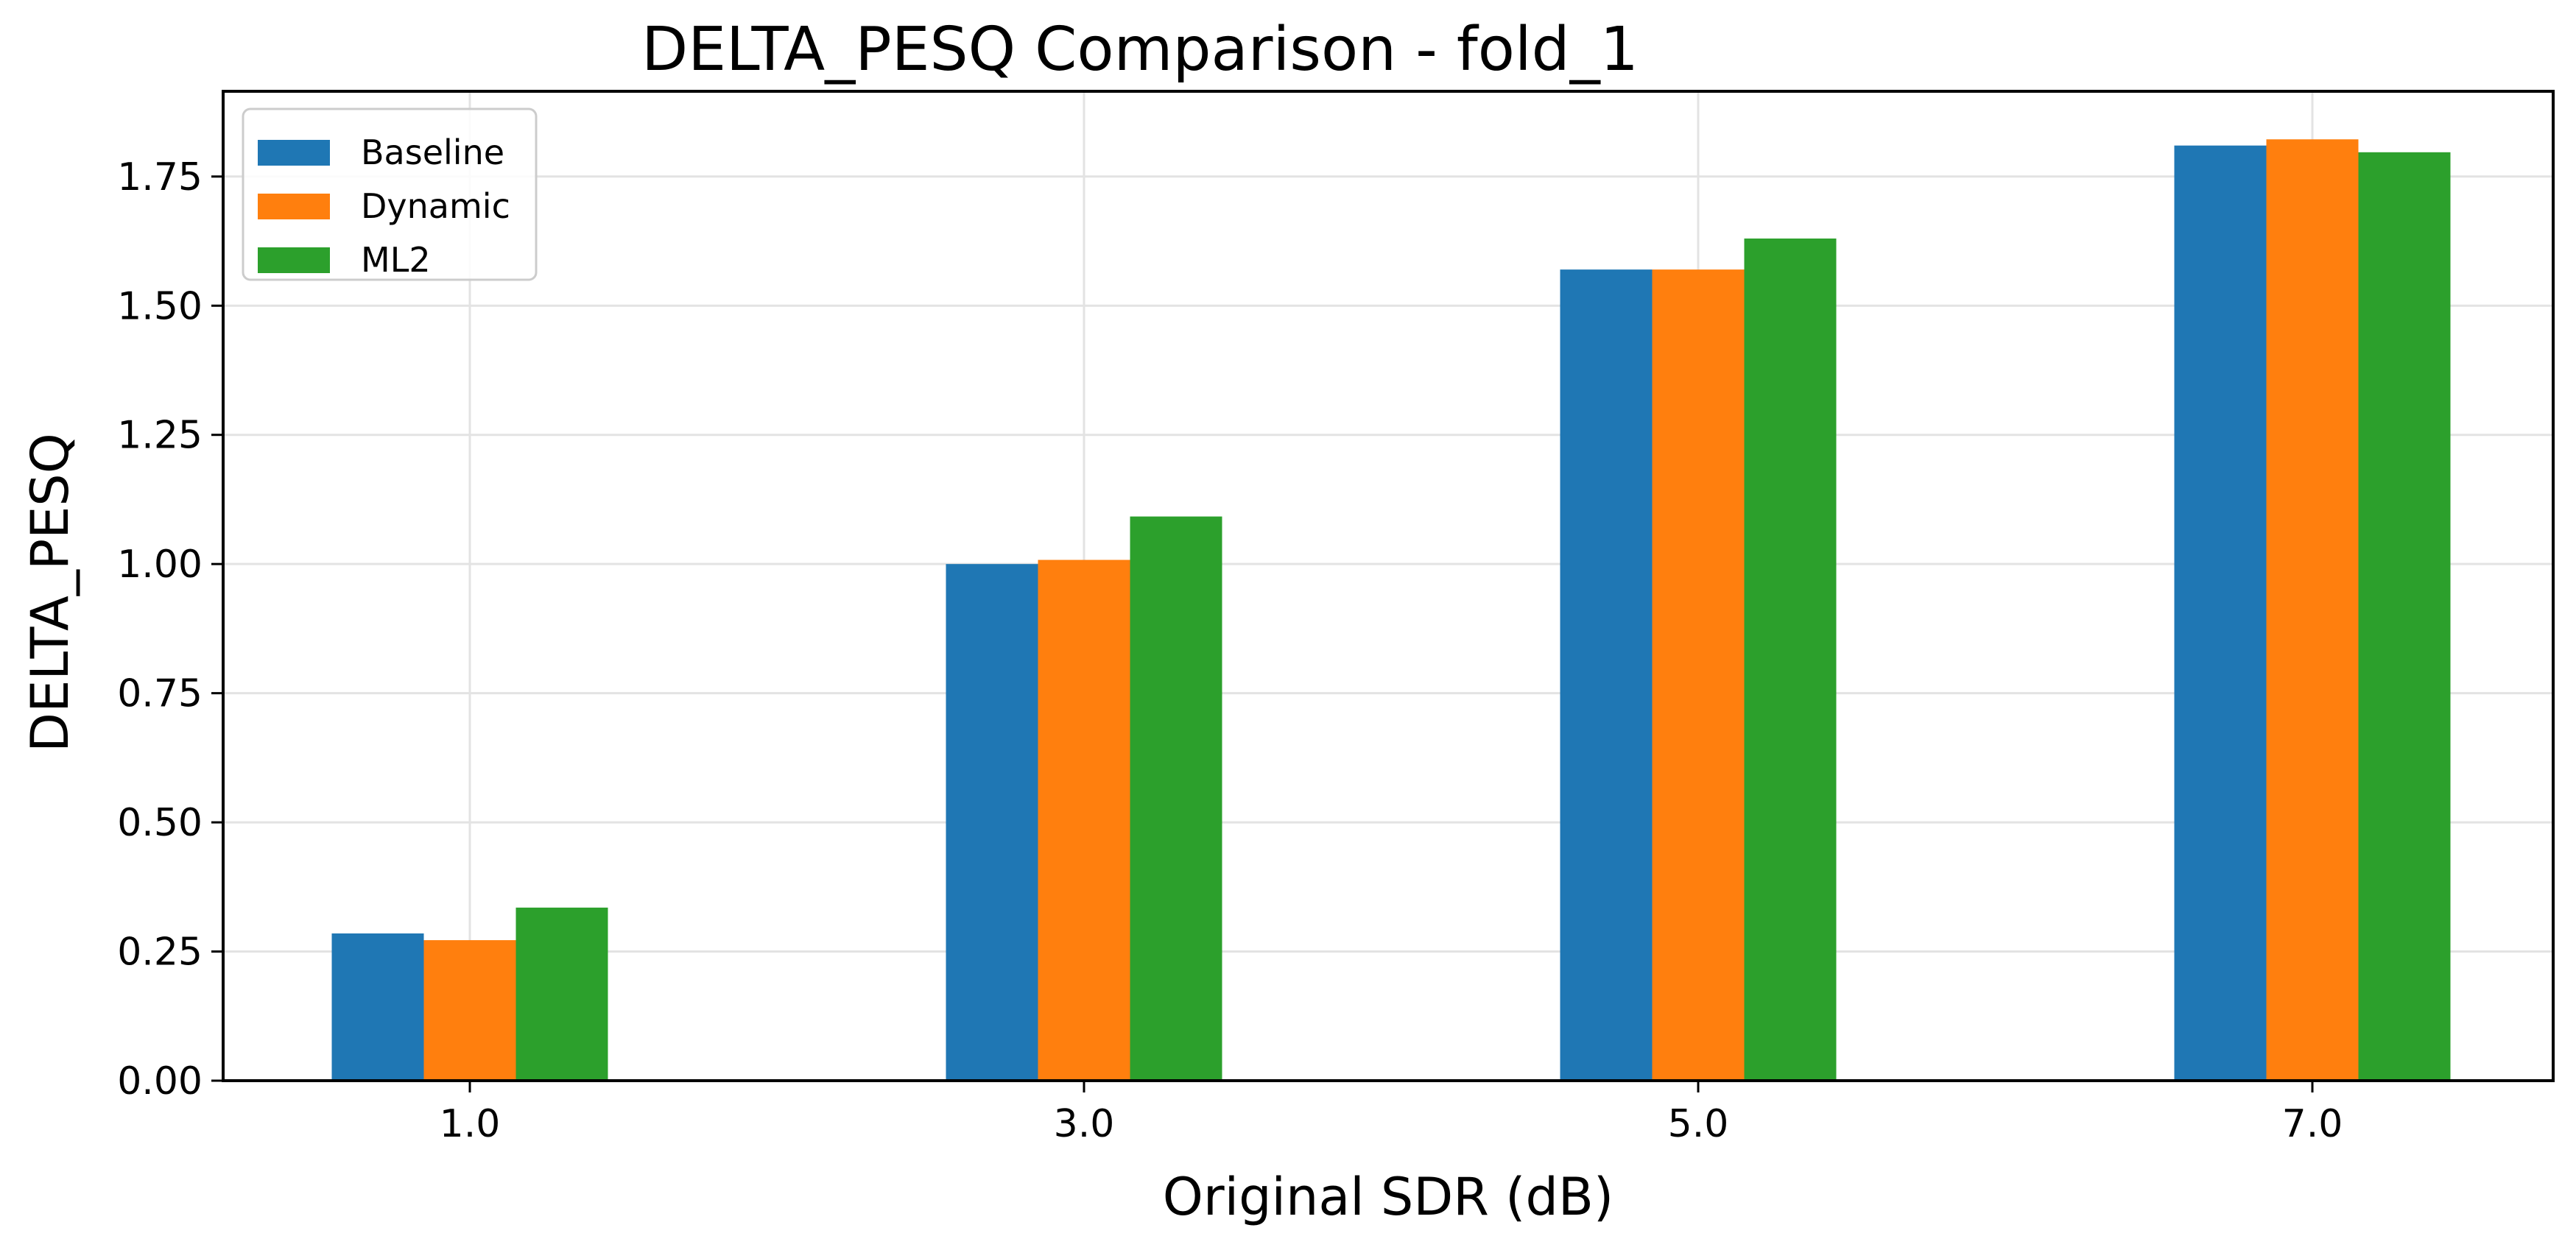 This screenshot has height=1250, width=2576. What do you see at coordinates (160, 436) in the screenshot?
I see `y-tick-label: 1.25` at bounding box center [160, 436].